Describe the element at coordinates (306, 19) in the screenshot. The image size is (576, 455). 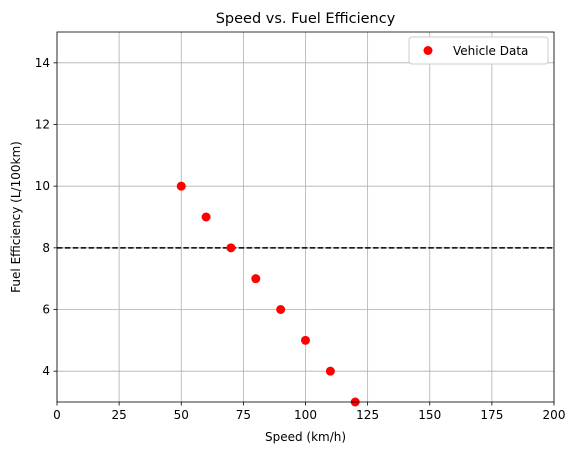
I see `chart-title: Speed vs. Fuel Efficiency` at that location.